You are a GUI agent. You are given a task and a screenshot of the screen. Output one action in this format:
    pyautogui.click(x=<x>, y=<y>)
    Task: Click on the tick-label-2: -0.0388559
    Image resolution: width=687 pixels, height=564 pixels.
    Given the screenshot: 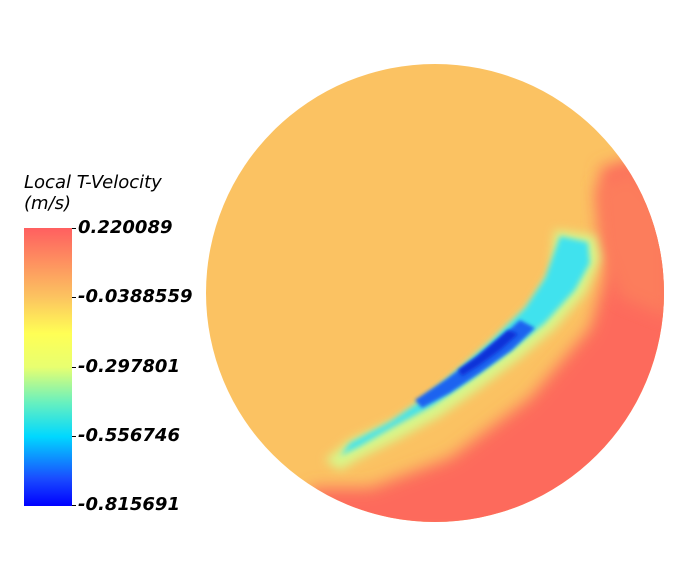 What is the action you would take?
    pyautogui.click(x=135, y=296)
    